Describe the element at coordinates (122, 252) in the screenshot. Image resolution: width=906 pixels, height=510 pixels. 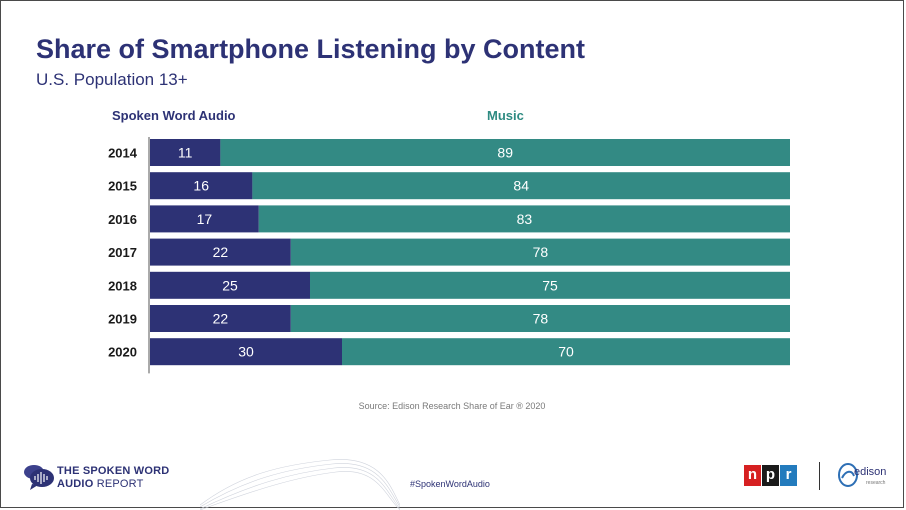
I see `category-label: 2017` at that location.